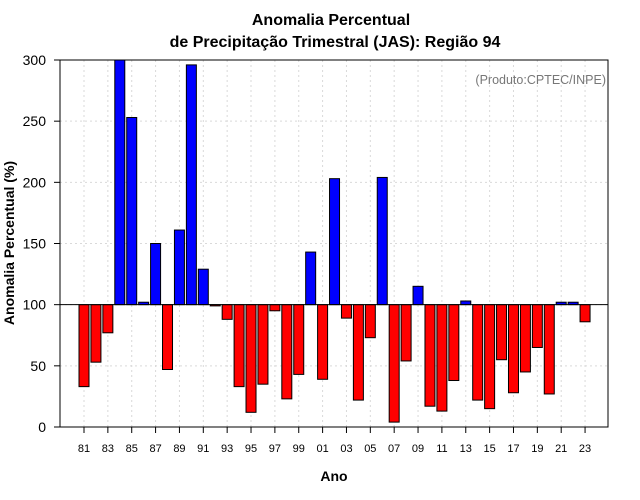  Describe the element at coordinates (540, 80) in the screenshot. I see `source-annotation: (Produto:CPTEC/INPE)` at that location.